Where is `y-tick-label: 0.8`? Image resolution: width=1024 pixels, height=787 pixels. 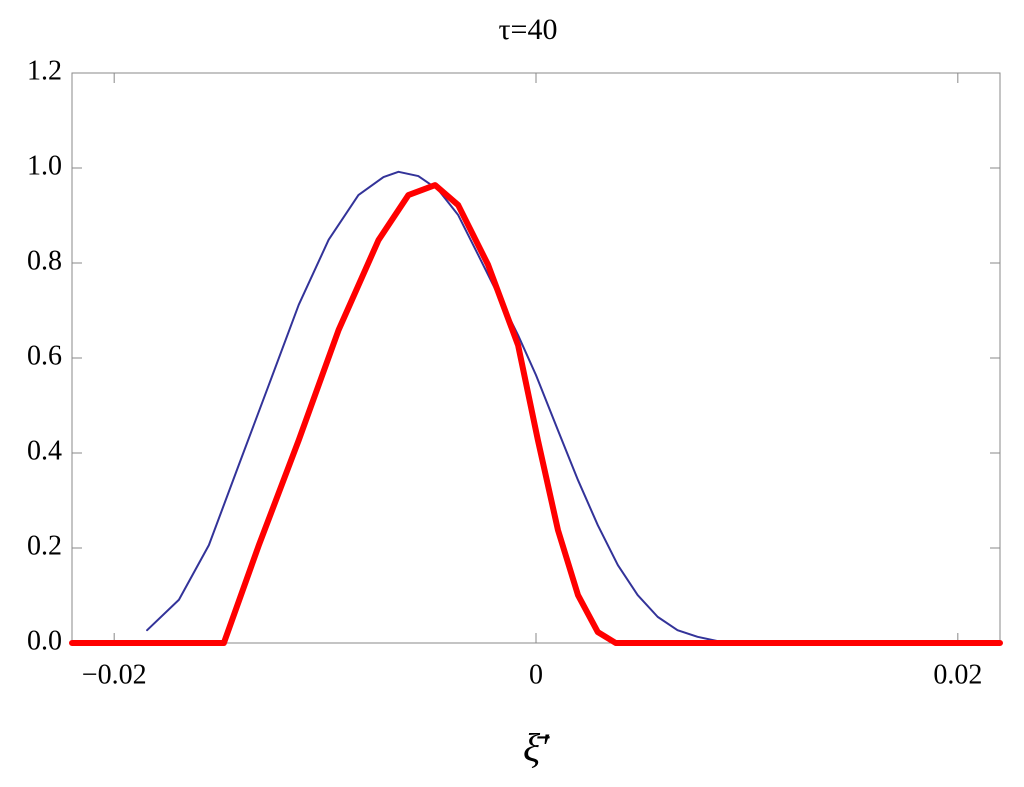
y-tick-label: 0.8 is located at coordinates (44, 260).